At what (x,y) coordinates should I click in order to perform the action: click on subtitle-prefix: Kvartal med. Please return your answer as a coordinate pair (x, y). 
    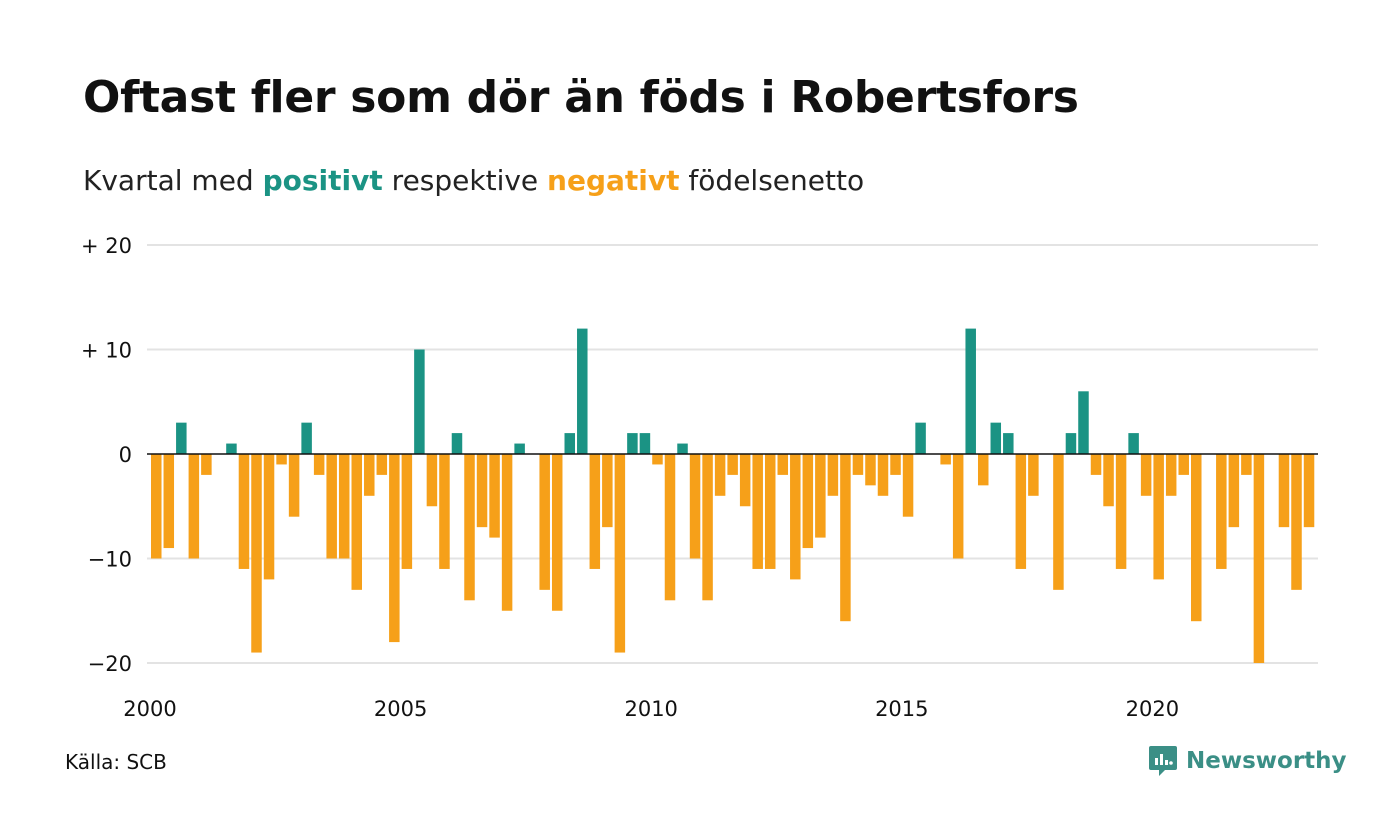
    Looking at the image, I should click on (173, 180).